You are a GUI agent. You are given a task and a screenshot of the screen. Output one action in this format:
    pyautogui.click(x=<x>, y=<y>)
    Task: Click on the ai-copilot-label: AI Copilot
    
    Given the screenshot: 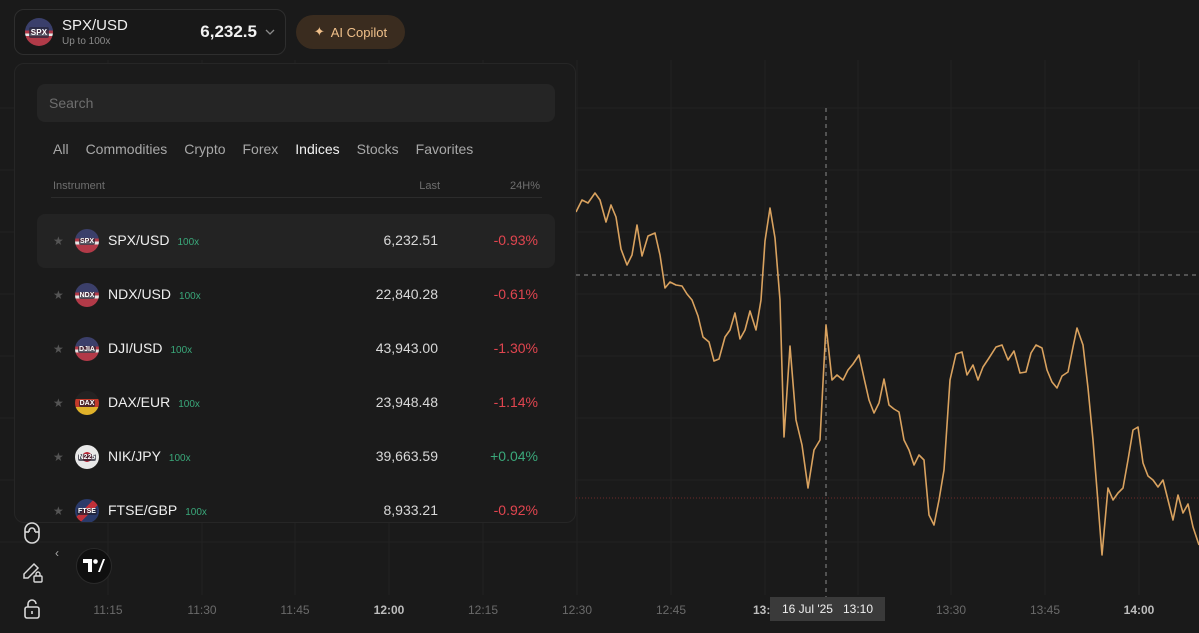 What is the action you would take?
    pyautogui.click(x=359, y=32)
    